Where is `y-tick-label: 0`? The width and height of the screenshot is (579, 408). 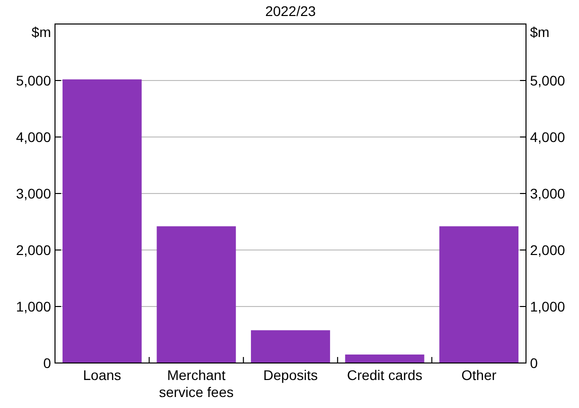 y-tick-label: 0 is located at coordinates (47, 362).